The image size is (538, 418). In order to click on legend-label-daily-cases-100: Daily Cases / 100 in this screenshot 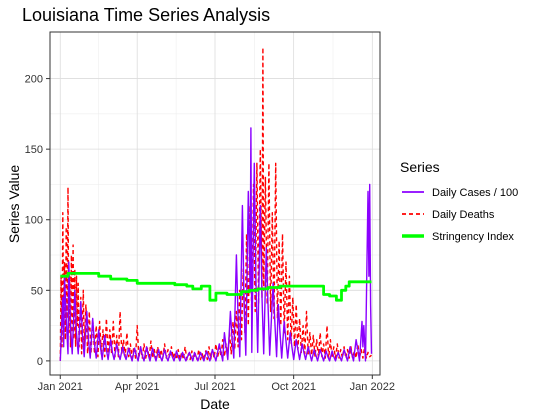, I will do `click(475, 193)`.